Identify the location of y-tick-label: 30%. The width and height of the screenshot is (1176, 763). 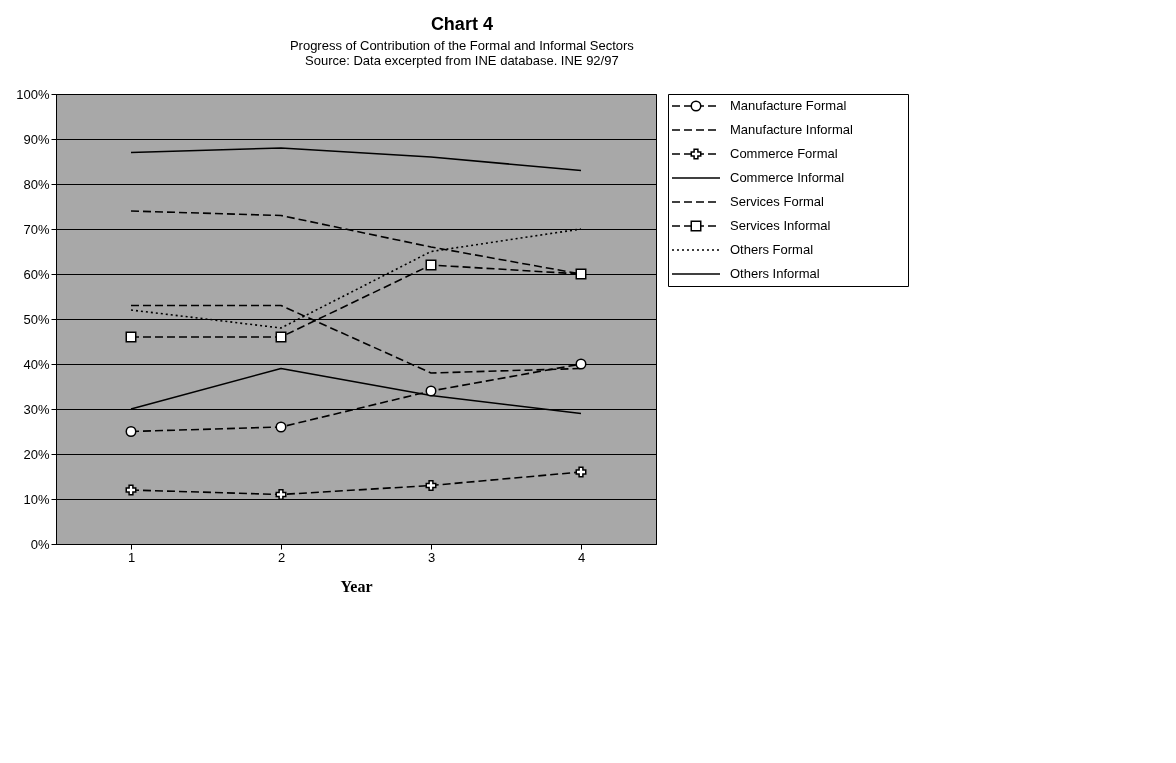
(36, 409).